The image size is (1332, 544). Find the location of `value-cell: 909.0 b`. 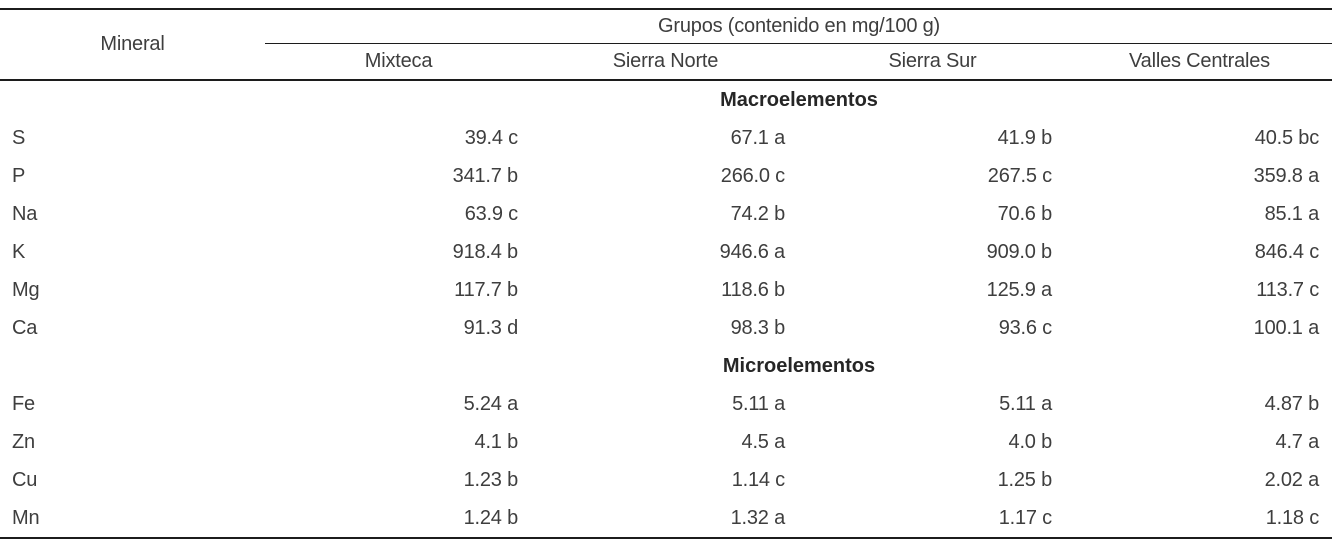

value-cell: 909.0 b is located at coordinates (1019, 251).